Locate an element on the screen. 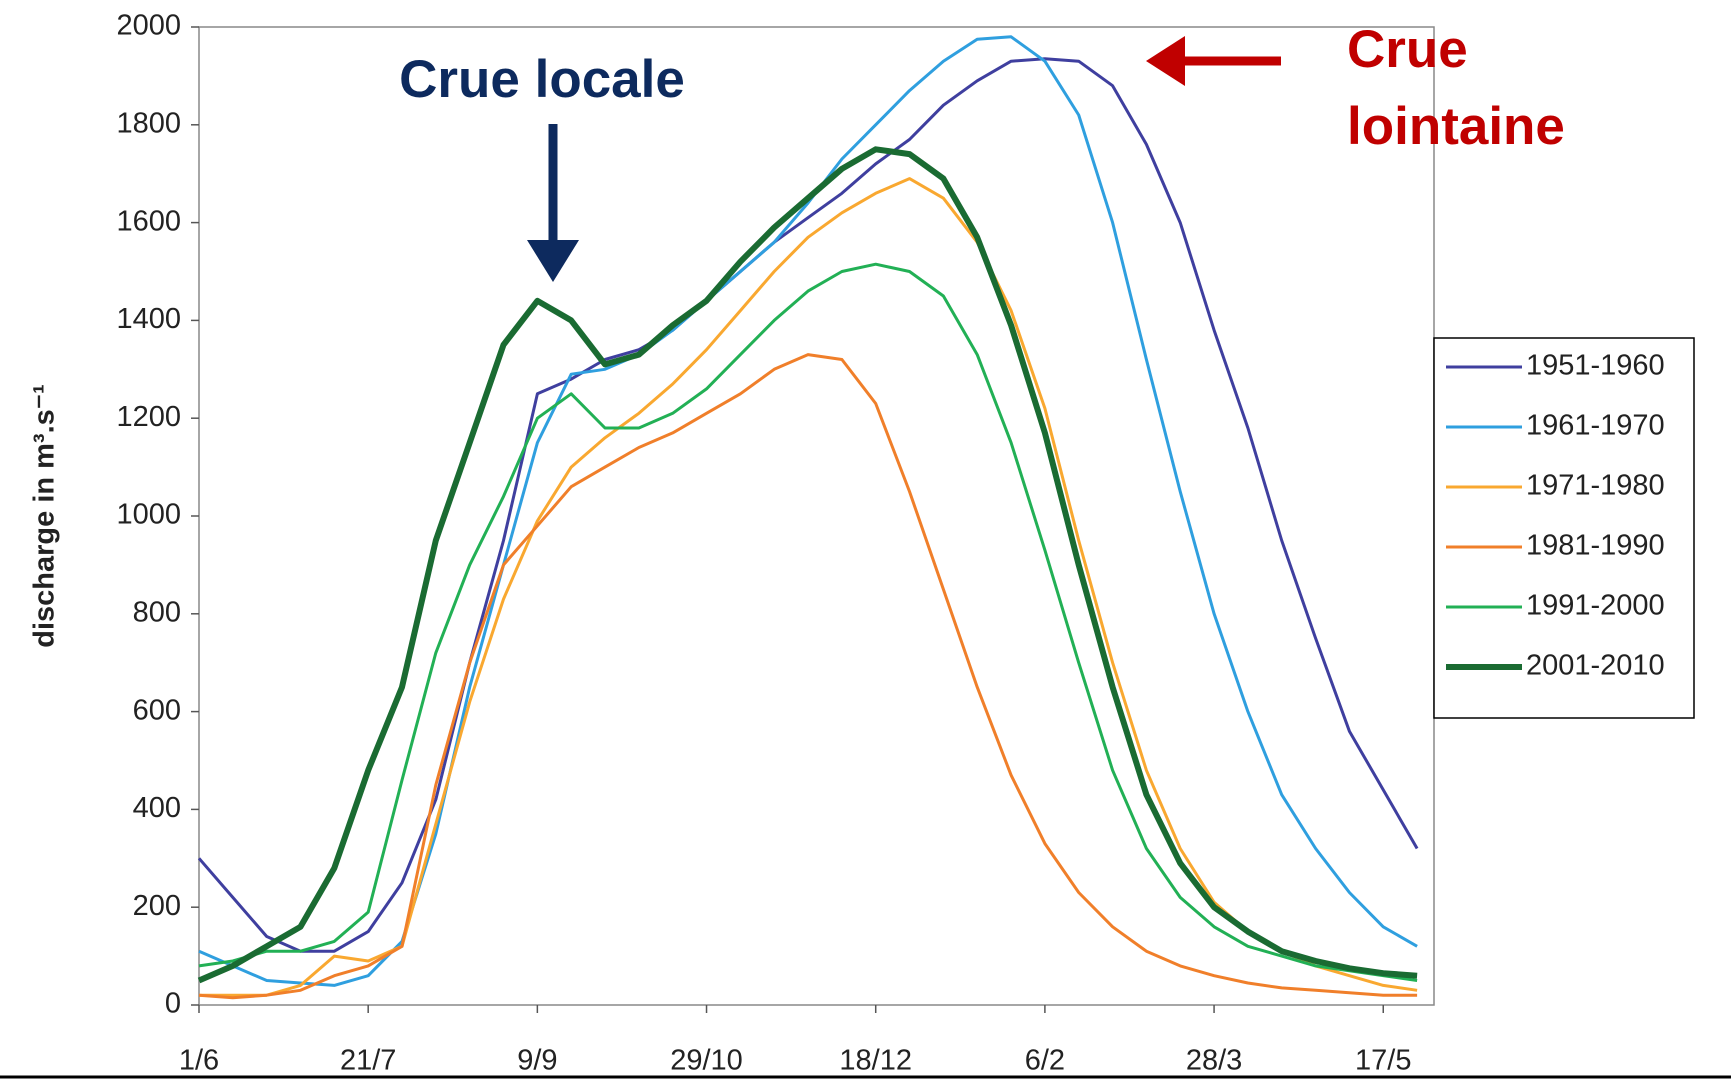 The image size is (1731, 1079). x-tick-label: 28/3 is located at coordinates (1214, 1061).